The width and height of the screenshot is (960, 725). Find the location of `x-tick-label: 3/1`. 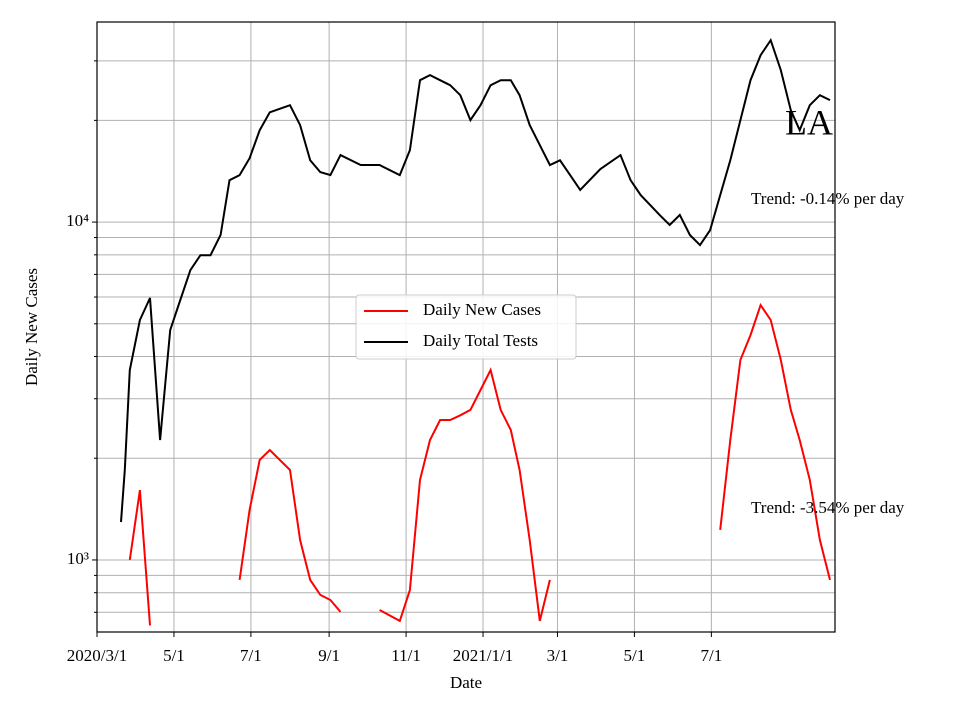

x-tick-label: 3/1 is located at coordinates (558, 655).